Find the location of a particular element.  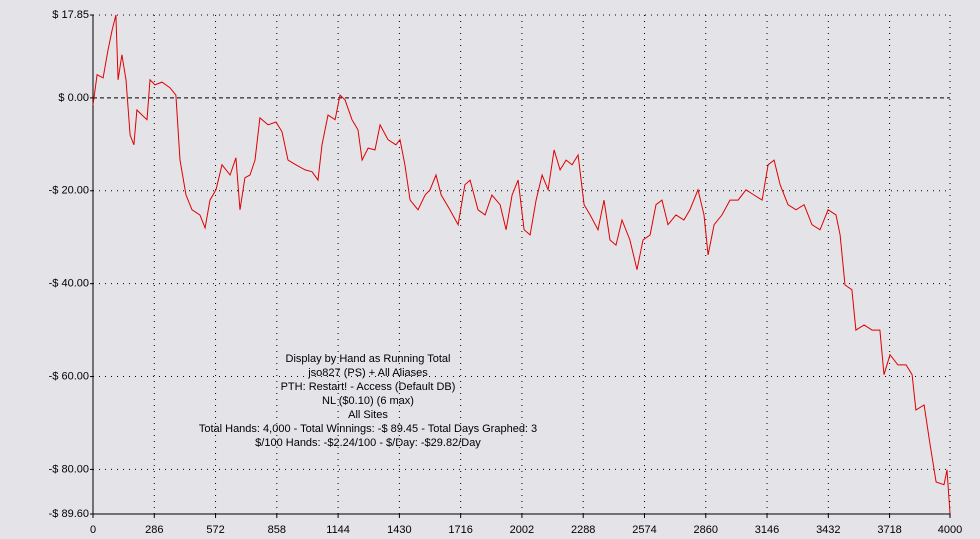

annotation: Display by Hand as Running Total is located at coordinates (368, 359).